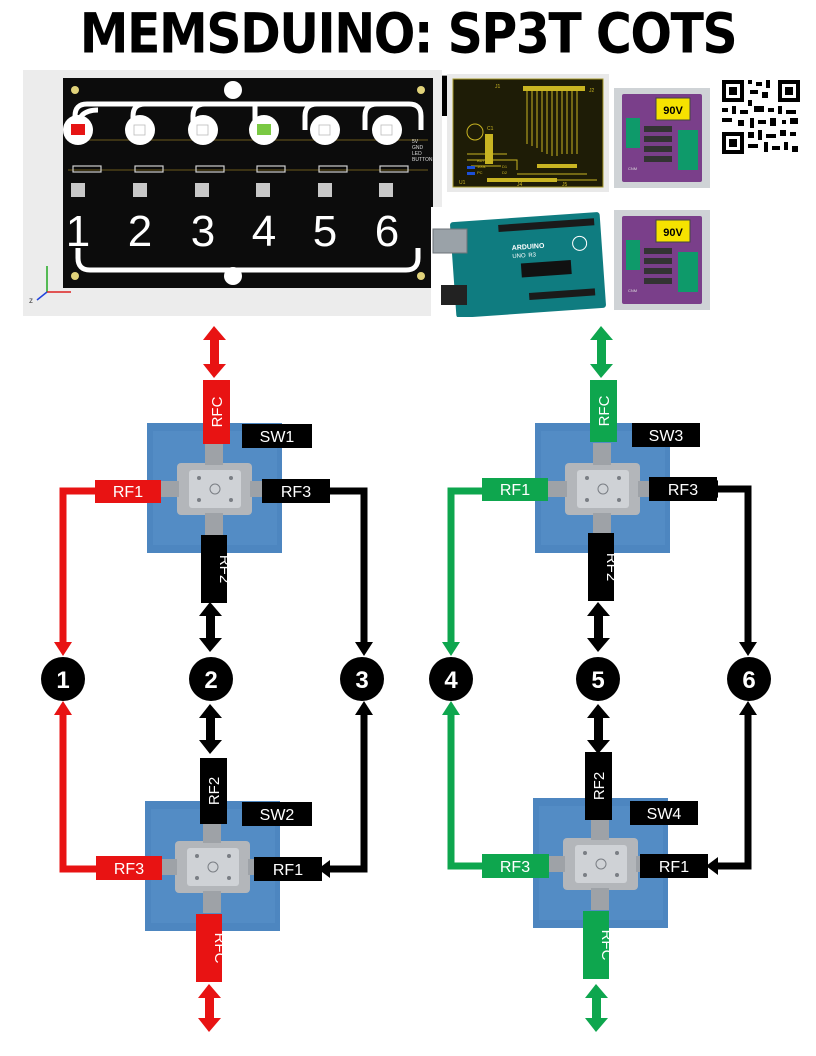  What do you see at coordinates (604, 410) in the screenshot?
I see `sw3-rfc-label: RFC` at bounding box center [604, 410].